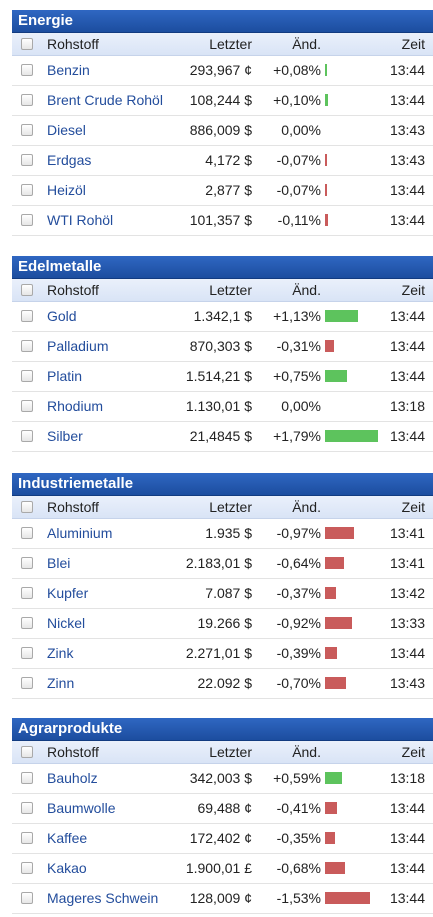 The height and width of the screenshot is (917, 433). Describe the element at coordinates (68, 70) in the screenshot. I see `commodity-link: Benzin` at that location.